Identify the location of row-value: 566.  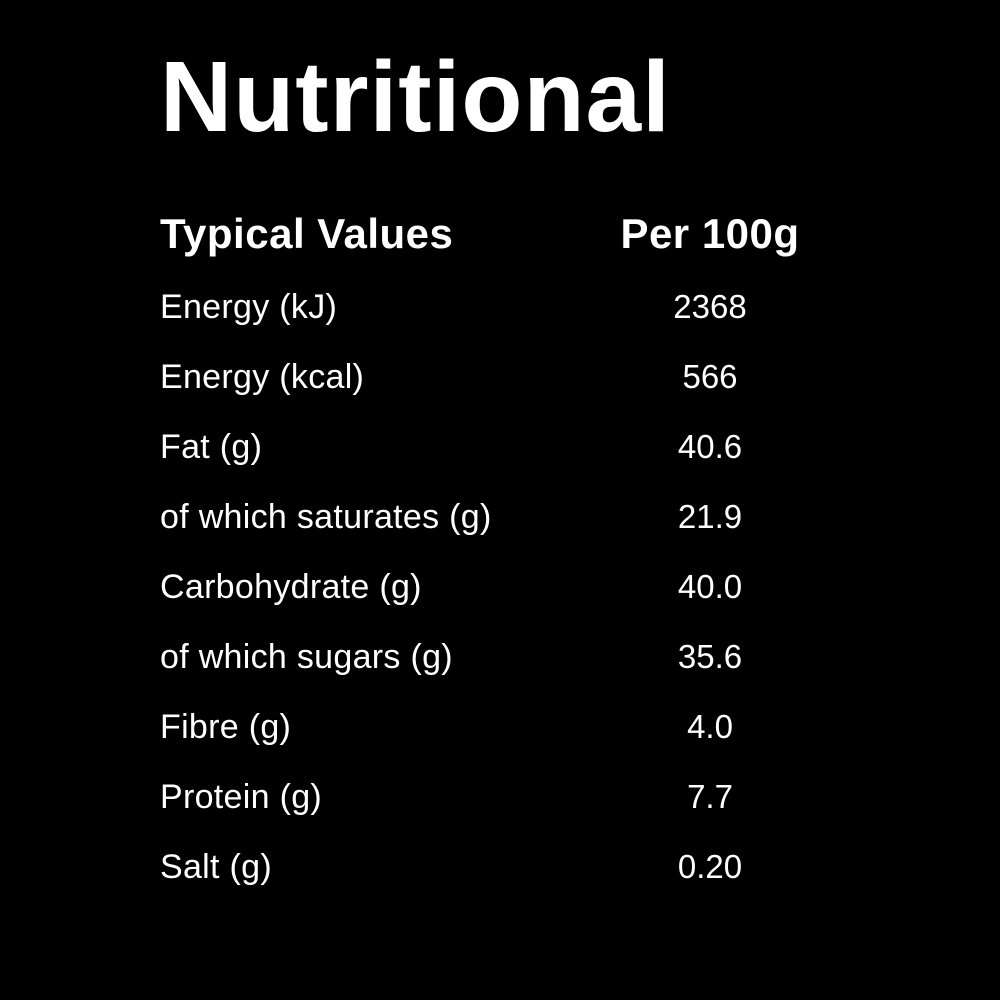
(710, 376).